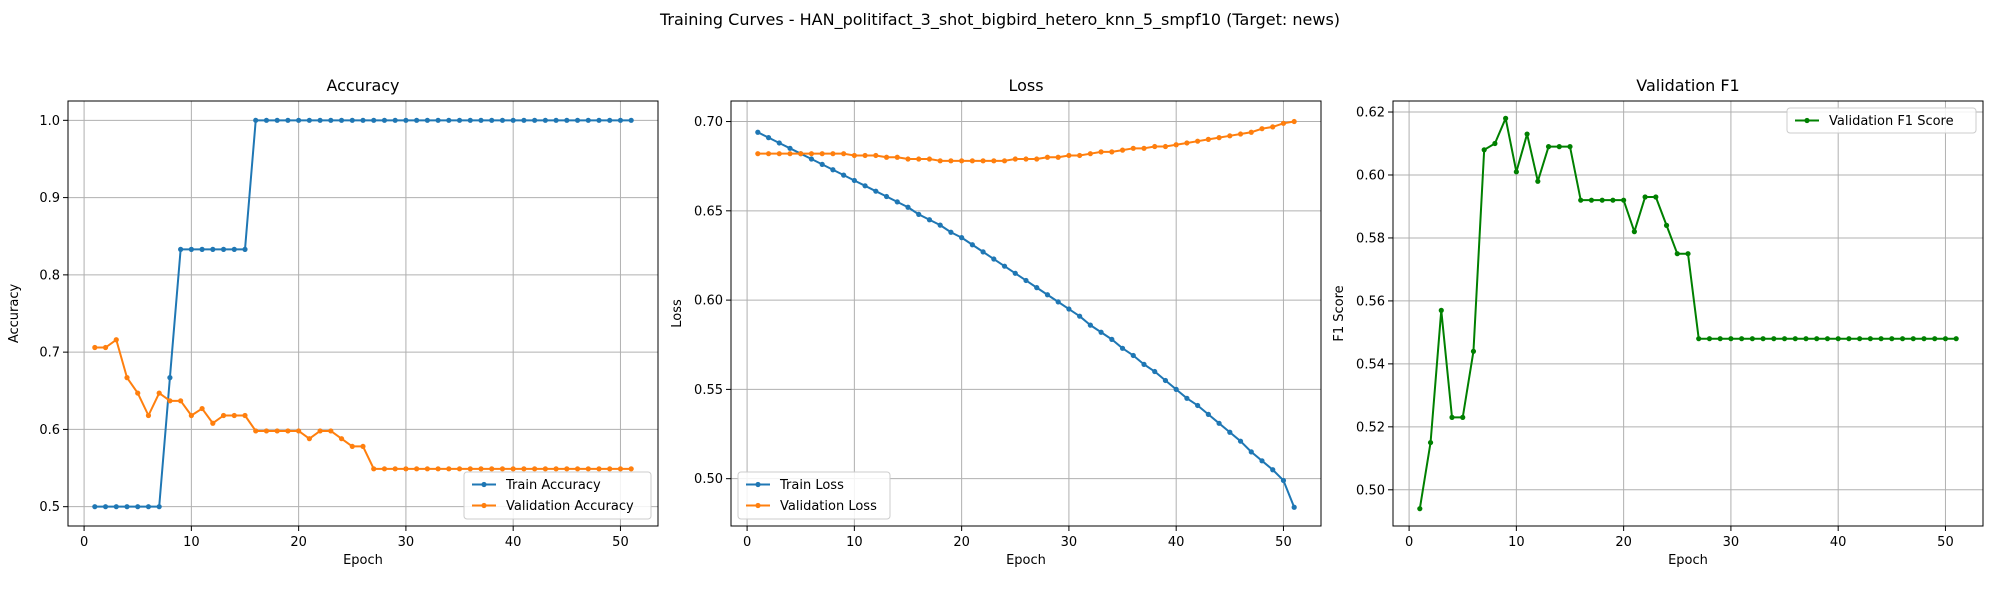 This screenshot has height=600, width=2000. What do you see at coordinates (1176, 542) in the screenshot?
I see `x-tick-label: 40` at bounding box center [1176, 542].